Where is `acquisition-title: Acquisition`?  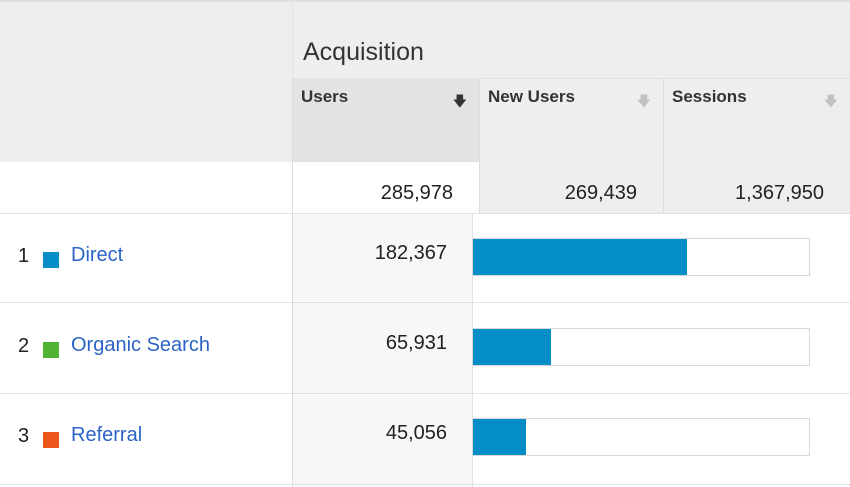 acquisition-title: Acquisition is located at coordinates (363, 52).